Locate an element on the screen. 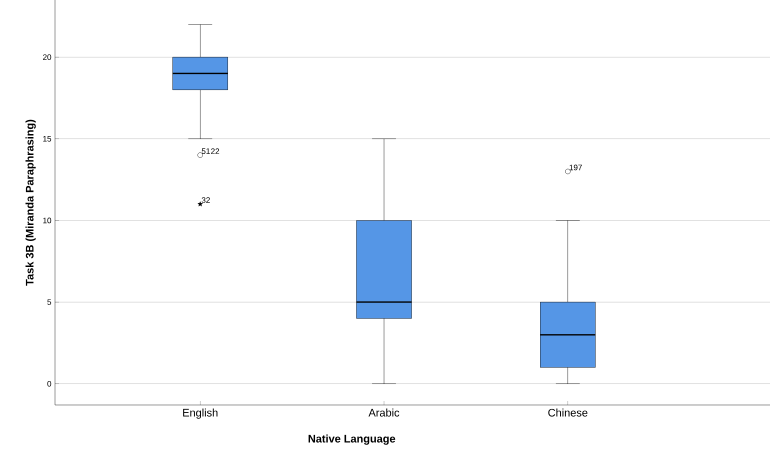  x-tick-label: Arabic is located at coordinates (384, 412).